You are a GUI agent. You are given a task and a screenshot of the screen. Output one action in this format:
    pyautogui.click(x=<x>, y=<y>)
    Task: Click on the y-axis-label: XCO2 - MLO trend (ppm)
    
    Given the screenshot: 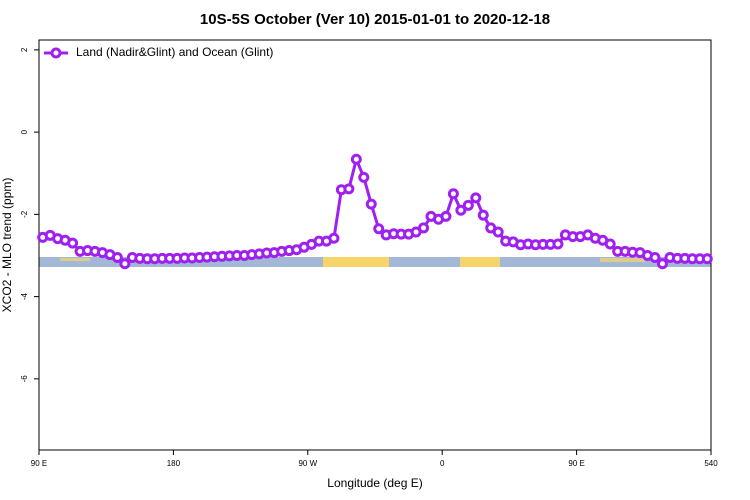 What is the action you would take?
    pyautogui.click(x=7, y=245)
    